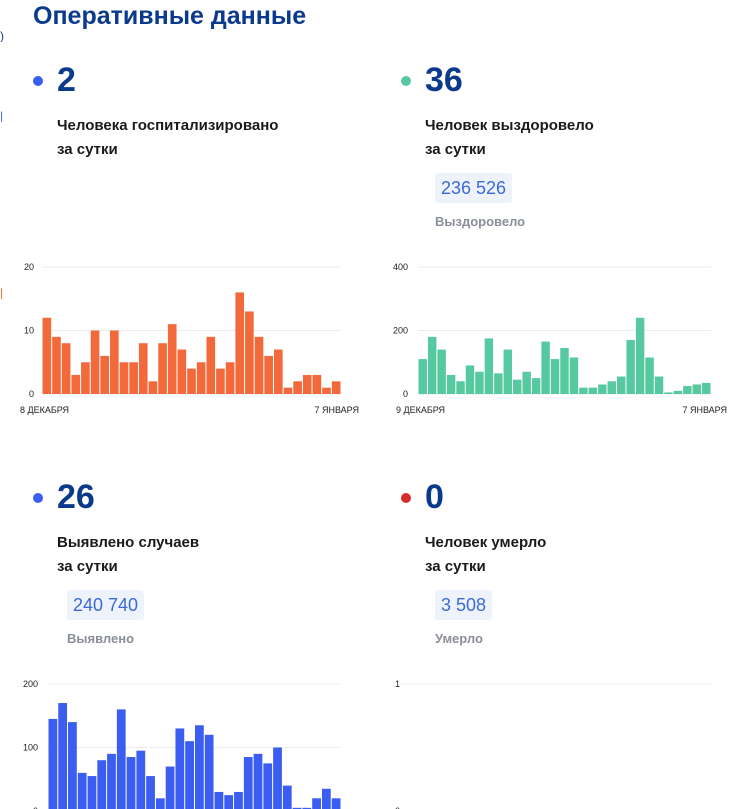 Image resolution: width=748 pixels, height=809 pixels. Describe the element at coordinates (406, 81) in the screenshot. I see `teal-dot-icon` at that location.